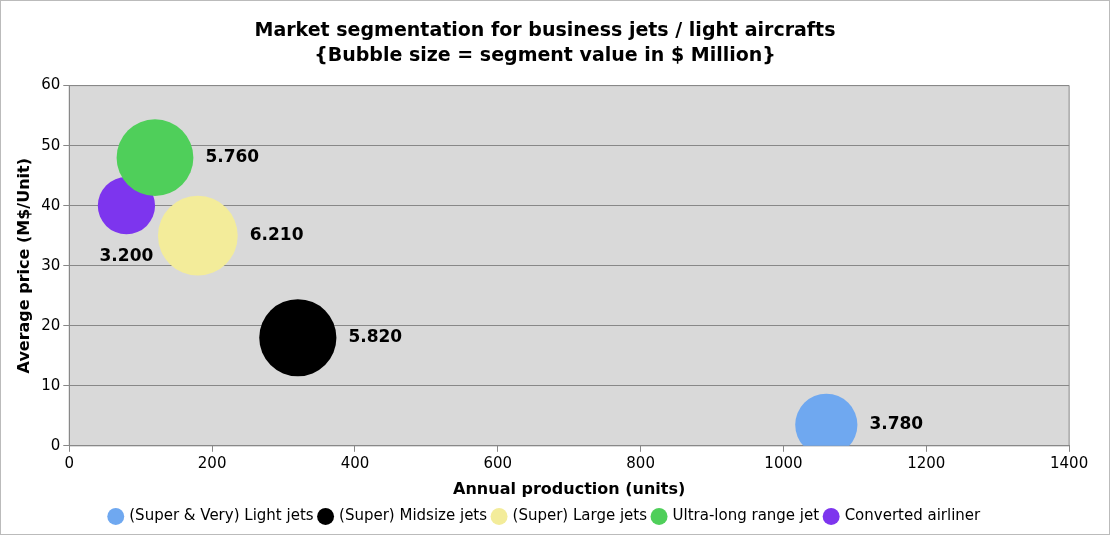  I want to click on legend-label: Converted airliner, so click(913, 515).